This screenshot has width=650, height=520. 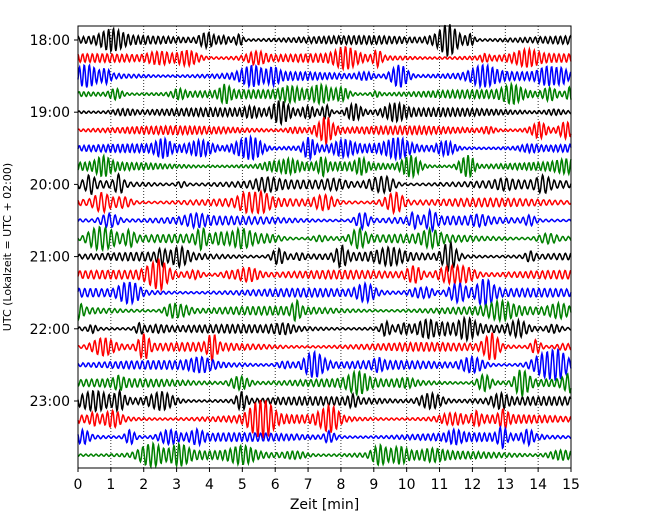 I want to click on x-tick-label: 4, so click(x=209, y=485).